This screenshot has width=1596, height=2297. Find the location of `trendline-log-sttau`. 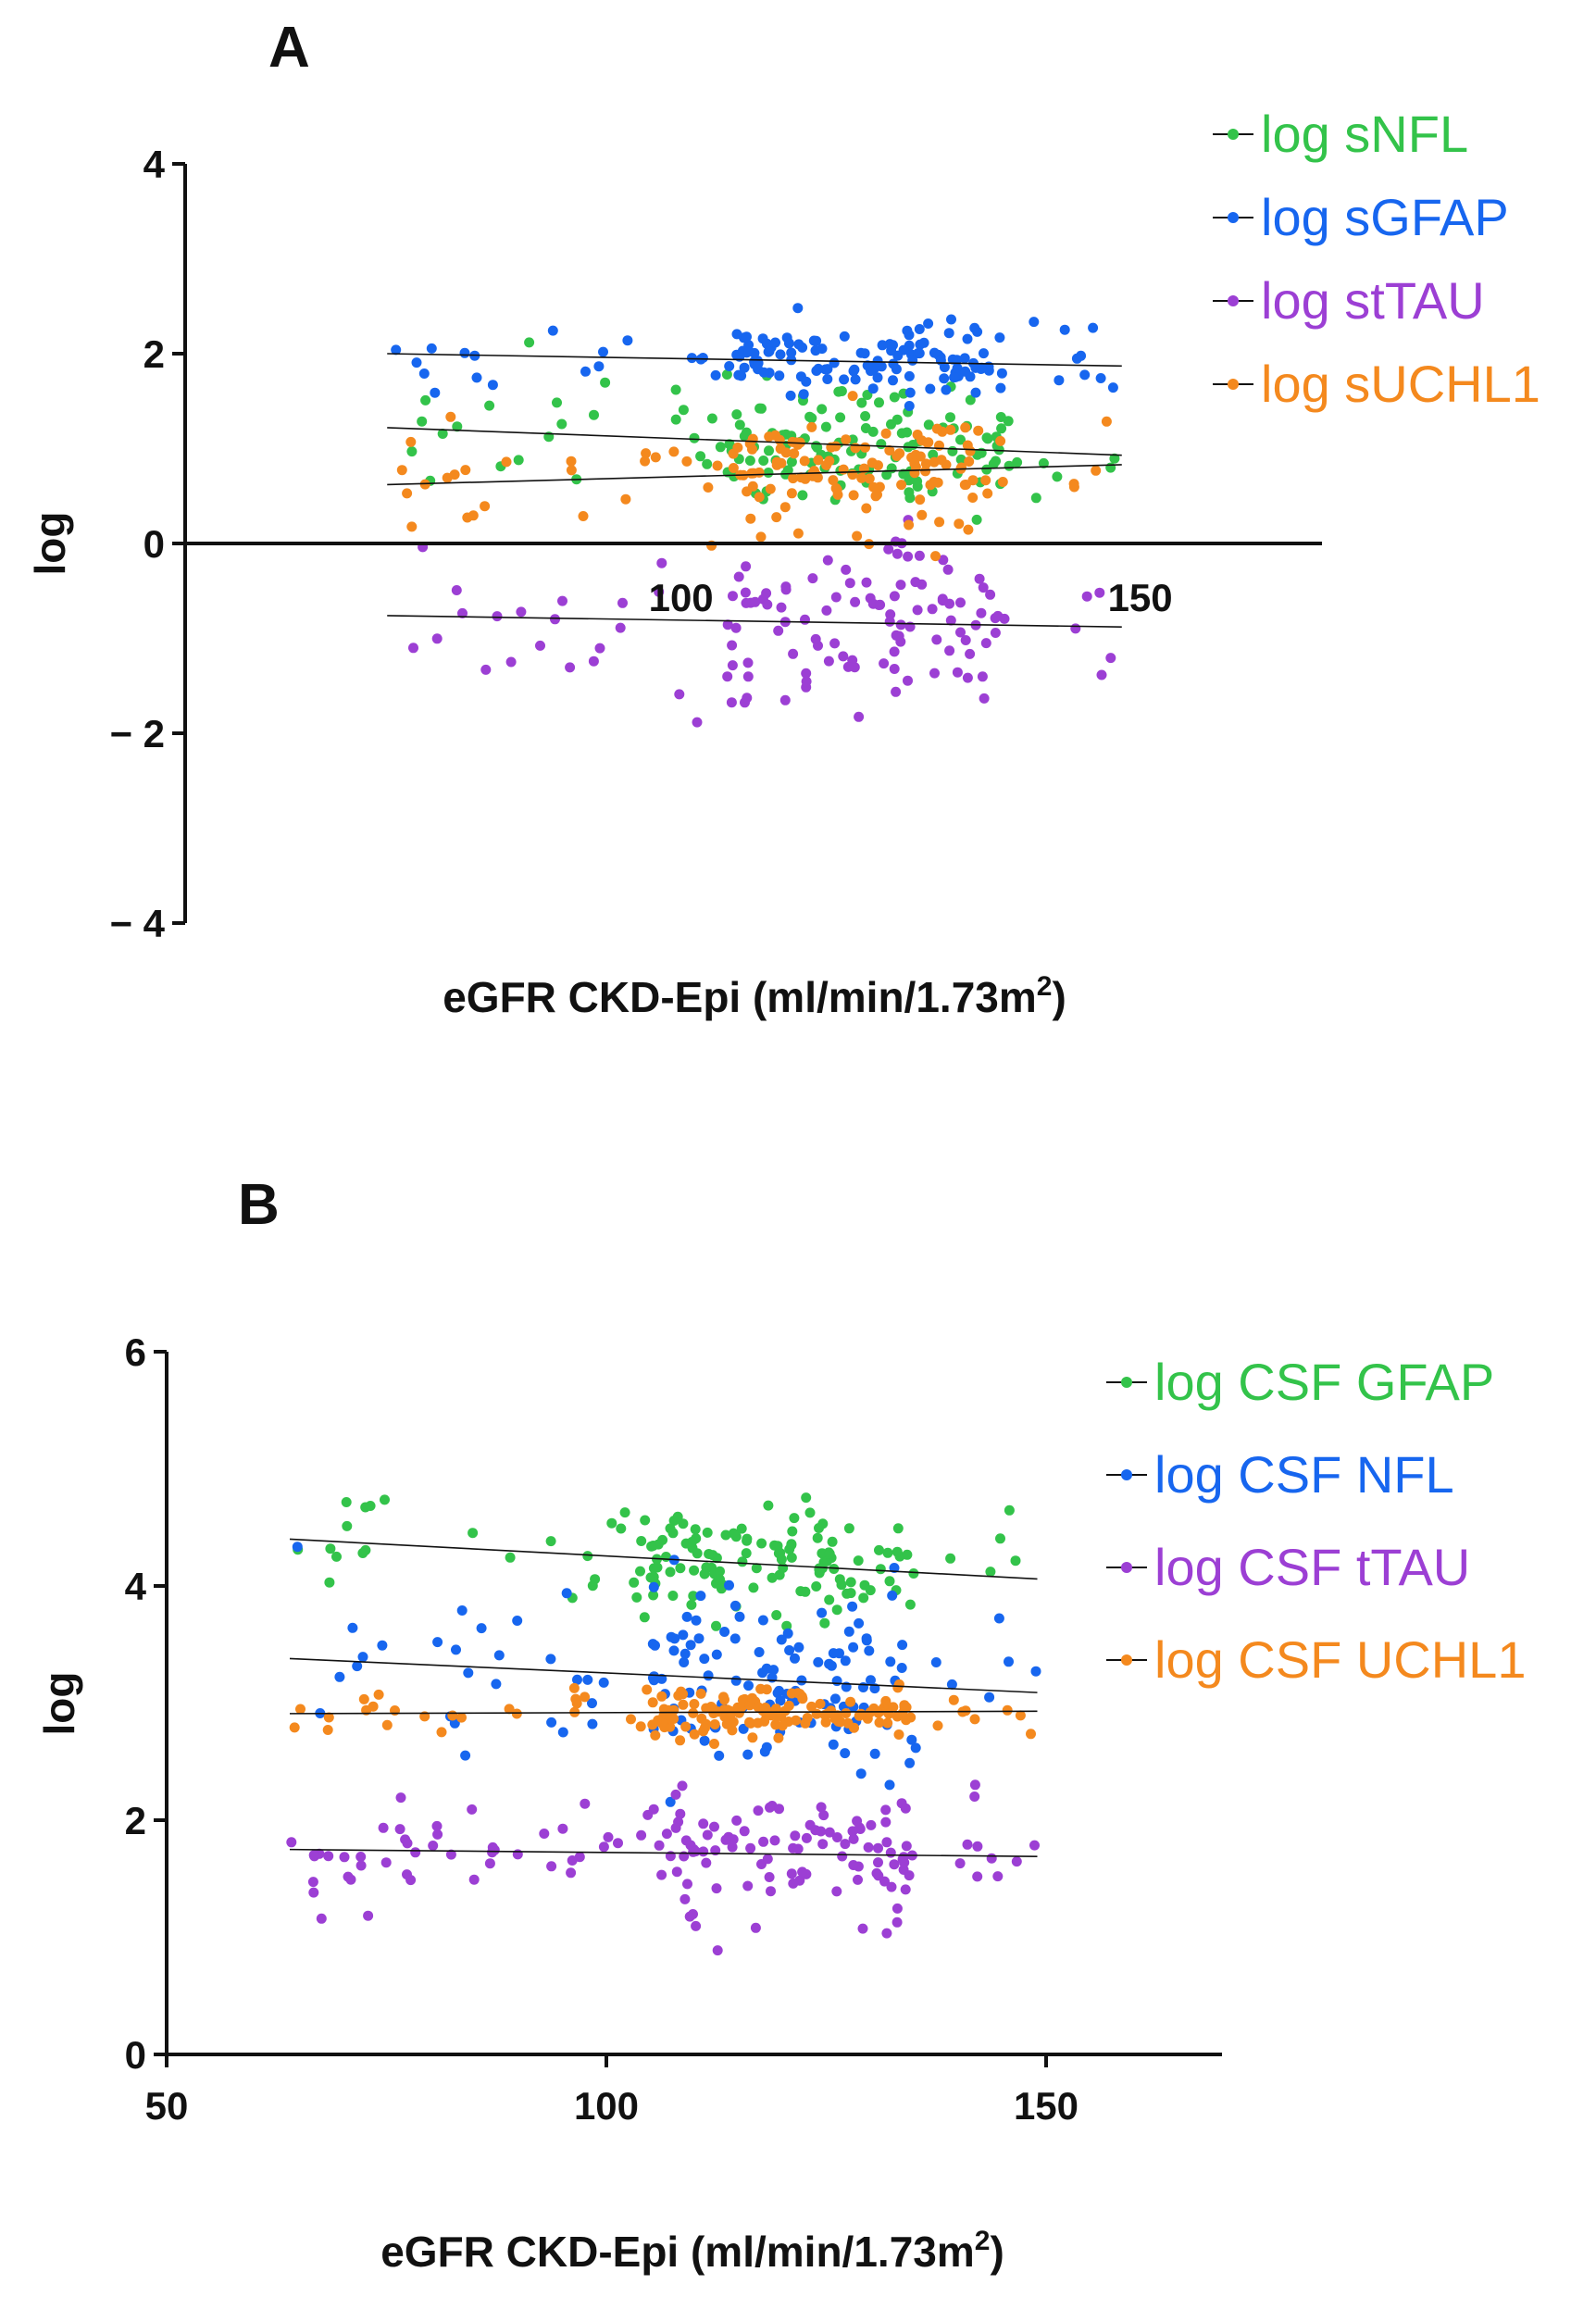

trendline-log-sttau is located at coordinates (754, 621).